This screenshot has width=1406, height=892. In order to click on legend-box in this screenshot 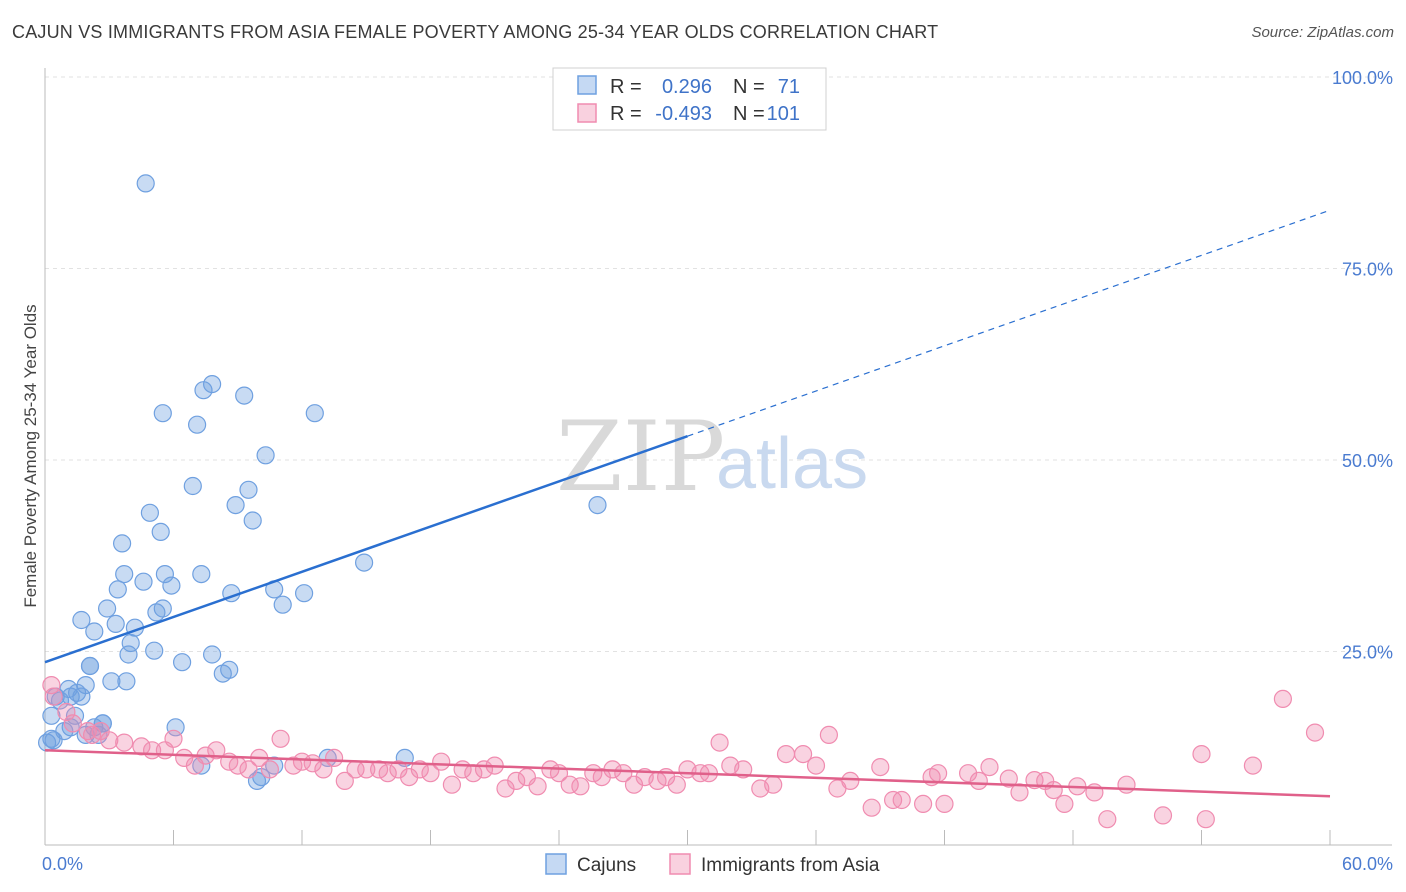, I will do `click(689, 99)`.